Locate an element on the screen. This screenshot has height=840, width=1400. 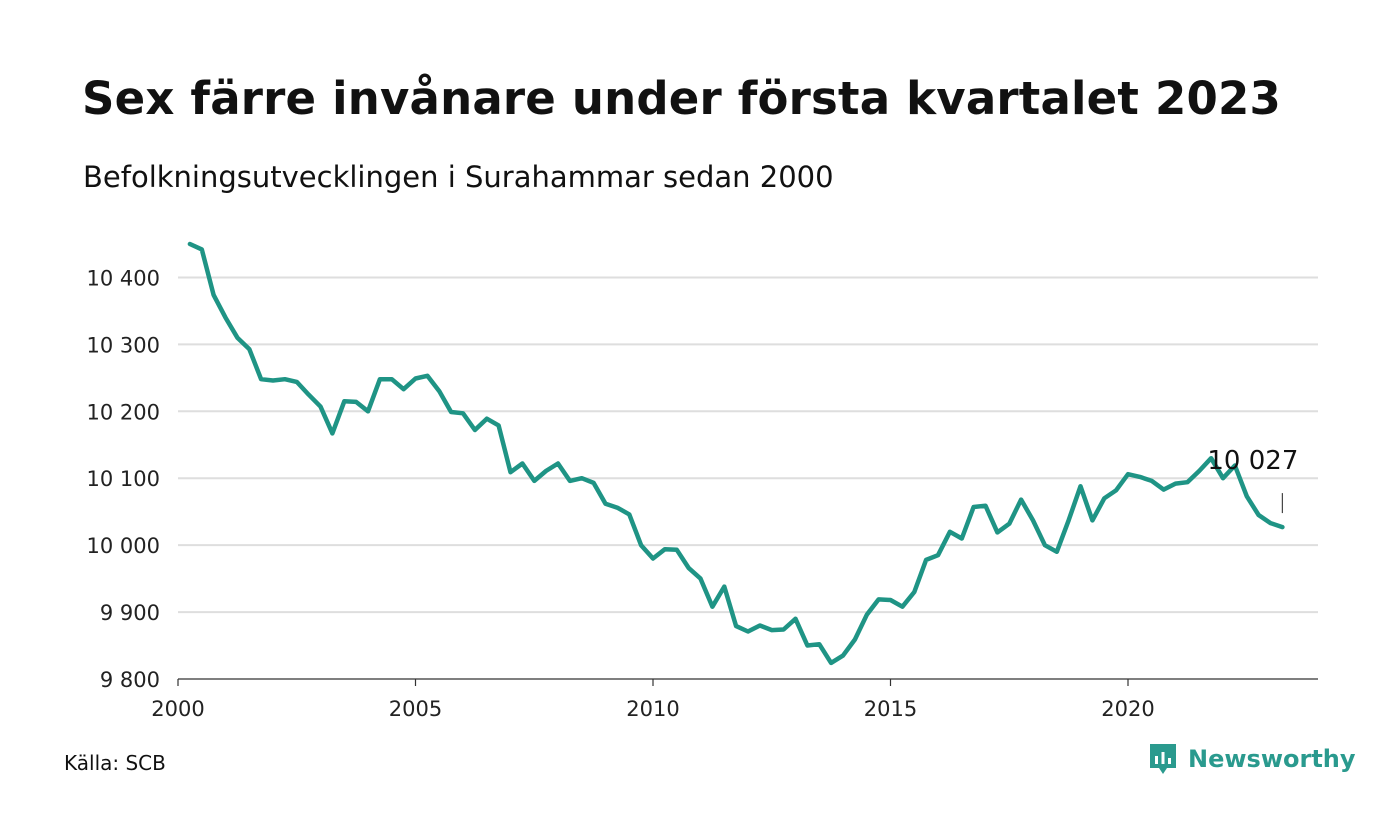
last-value-label: 10 027 is located at coordinates (1252, 461).